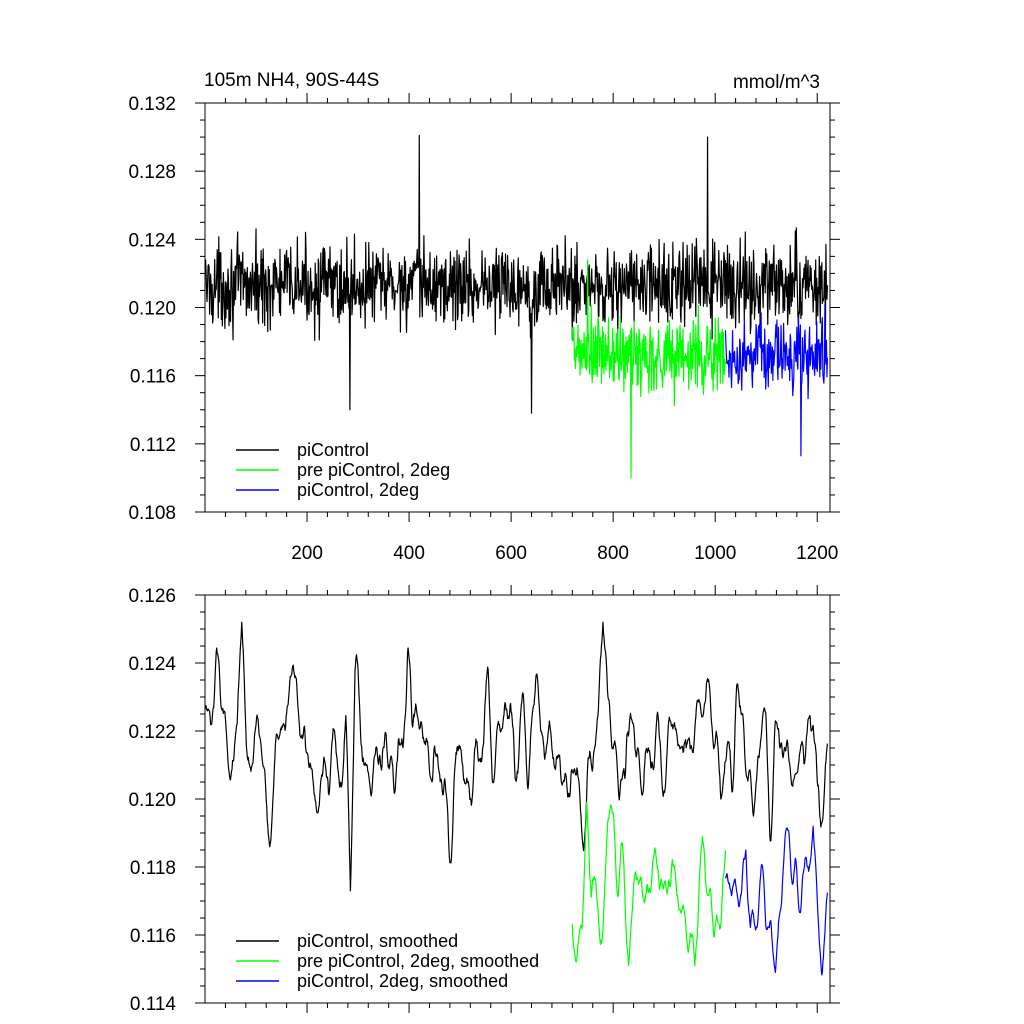 This screenshot has width=1024, height=1024. Describe the element at coordinates (409, 553) in the screenshot. I see `x-tick-label: 400` at that location.